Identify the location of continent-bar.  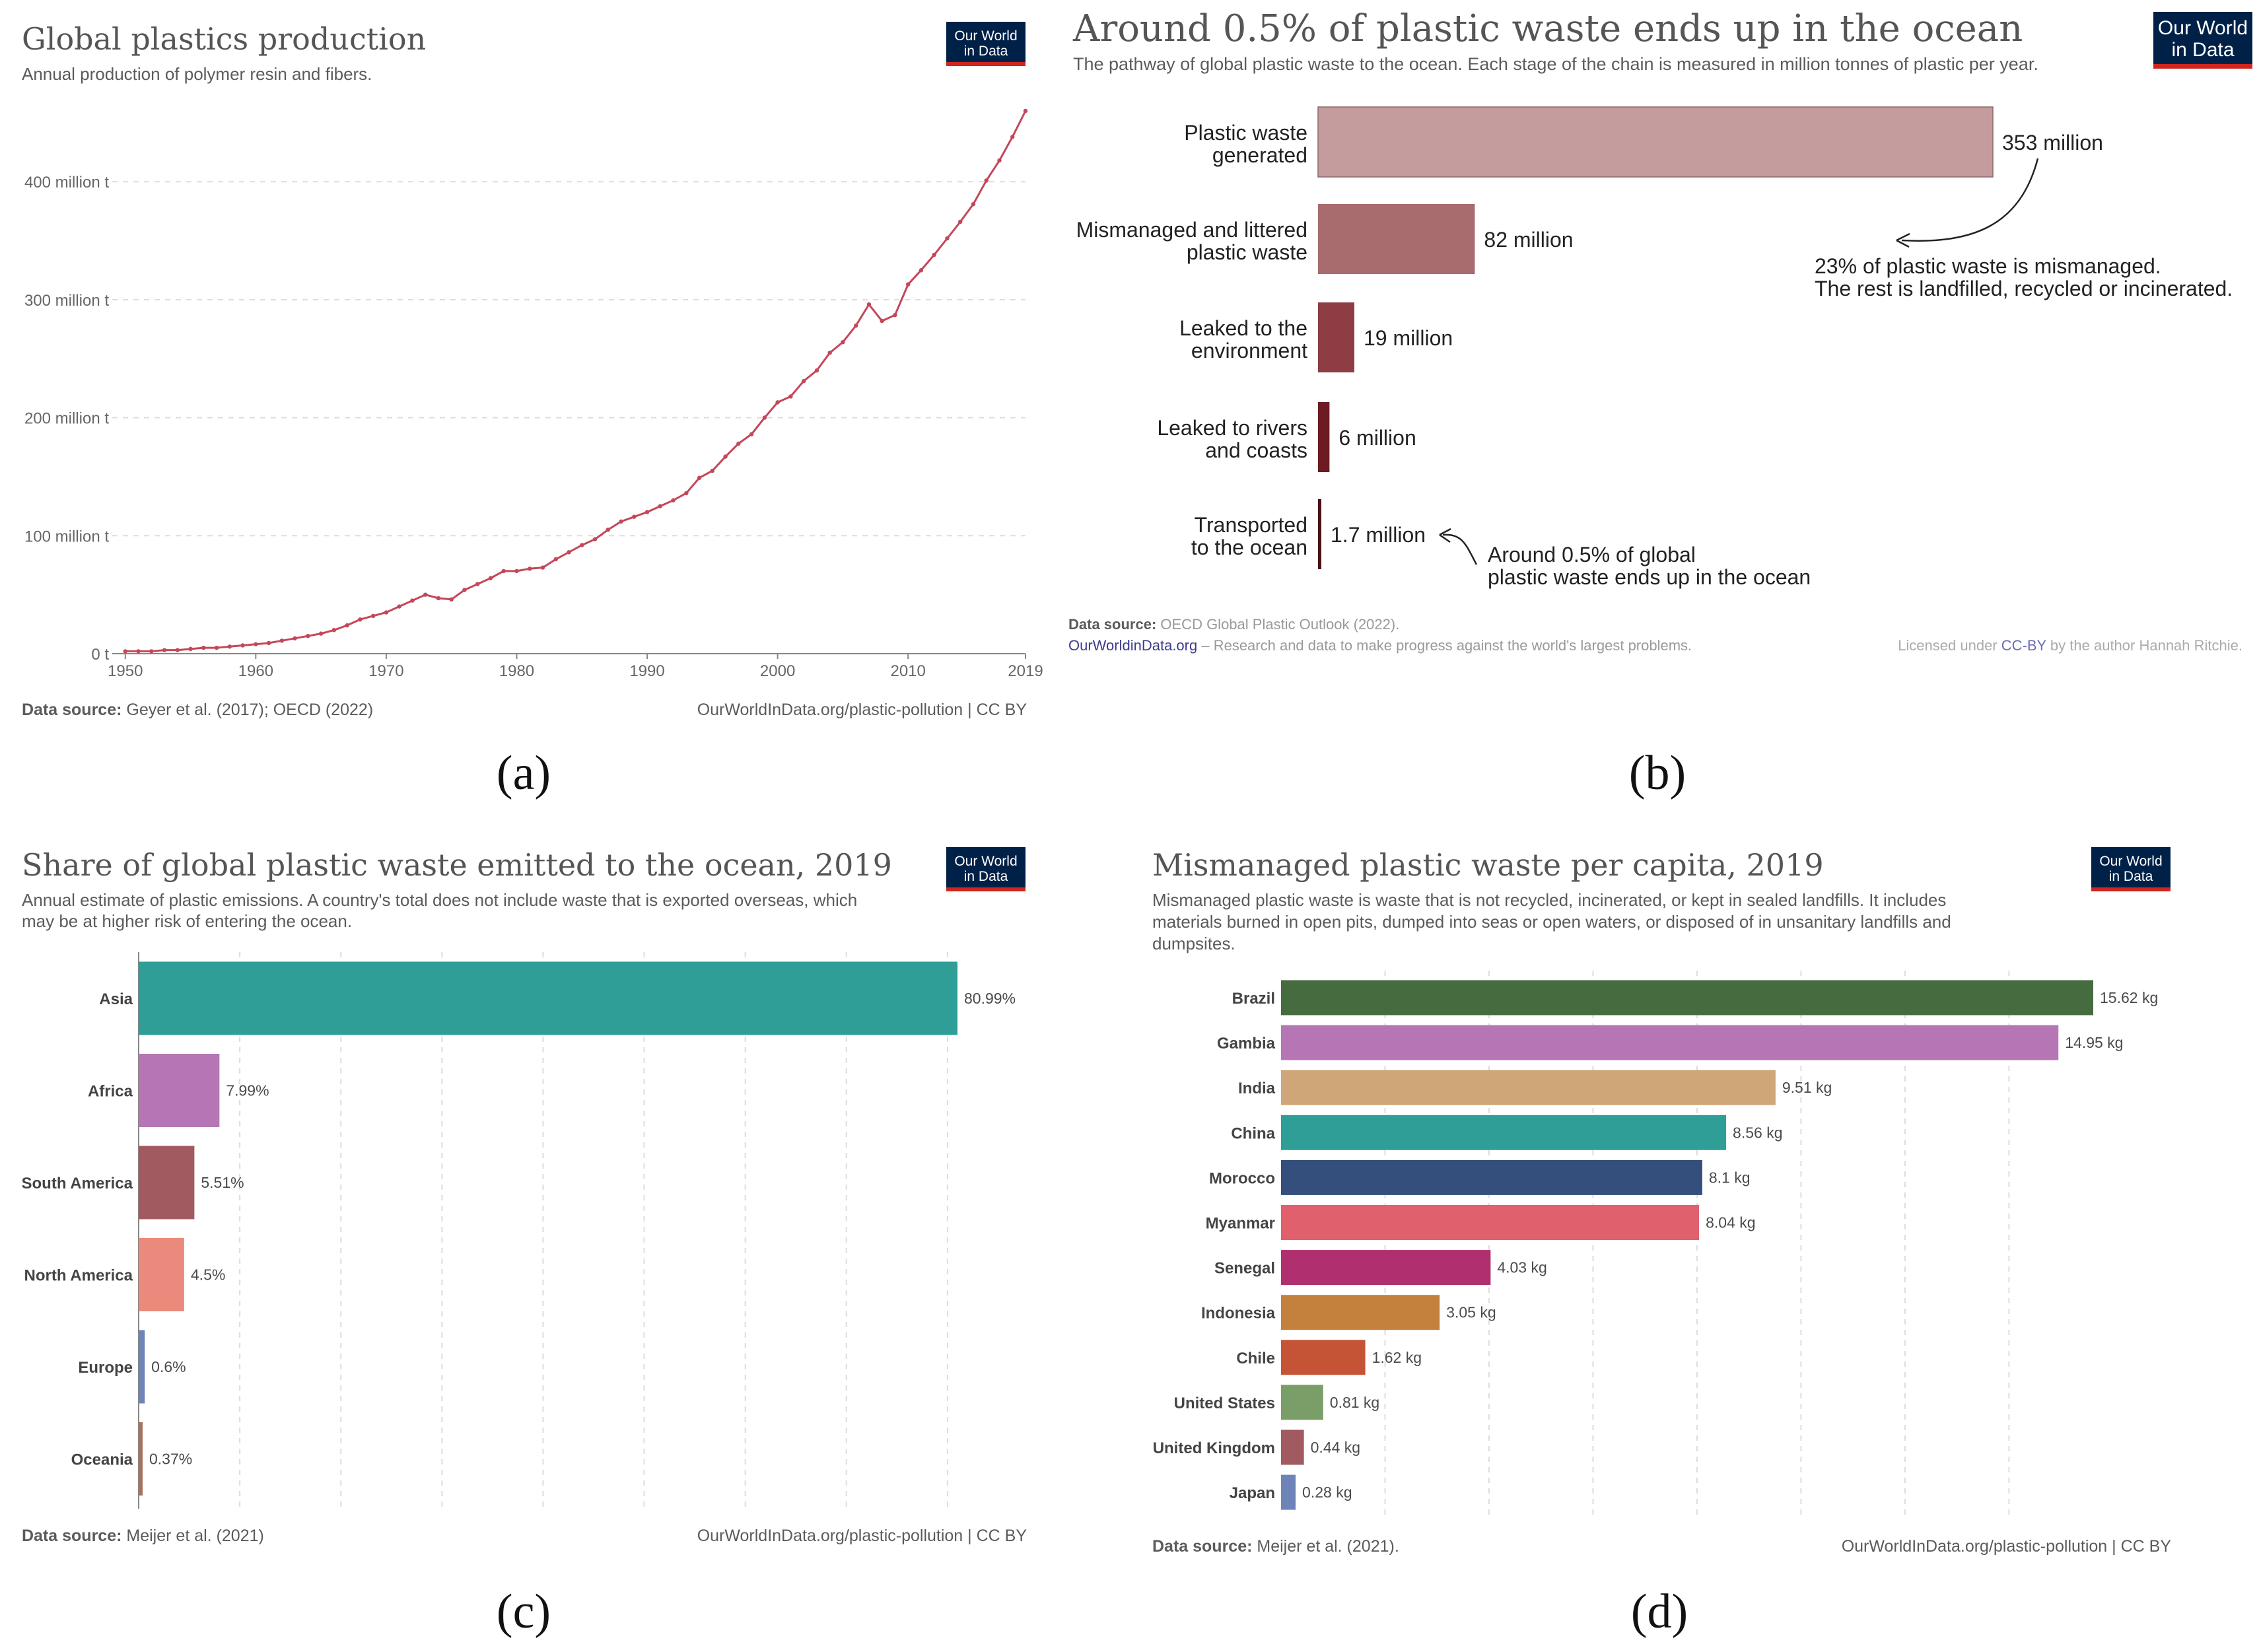
(161, 1274).